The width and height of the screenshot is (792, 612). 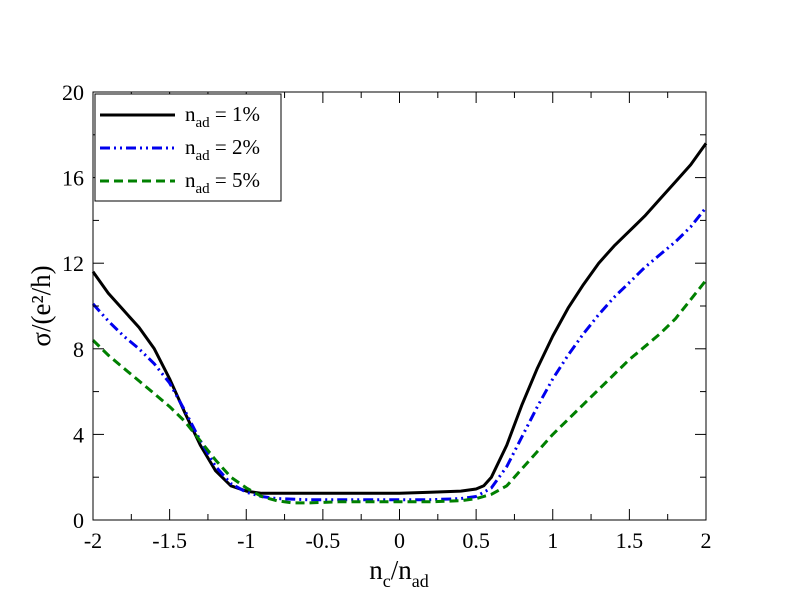 What do you see at coordinates (93, 540) in the screenshot?
I see `x-tick-label: -2` at bounding box center [93, 540].